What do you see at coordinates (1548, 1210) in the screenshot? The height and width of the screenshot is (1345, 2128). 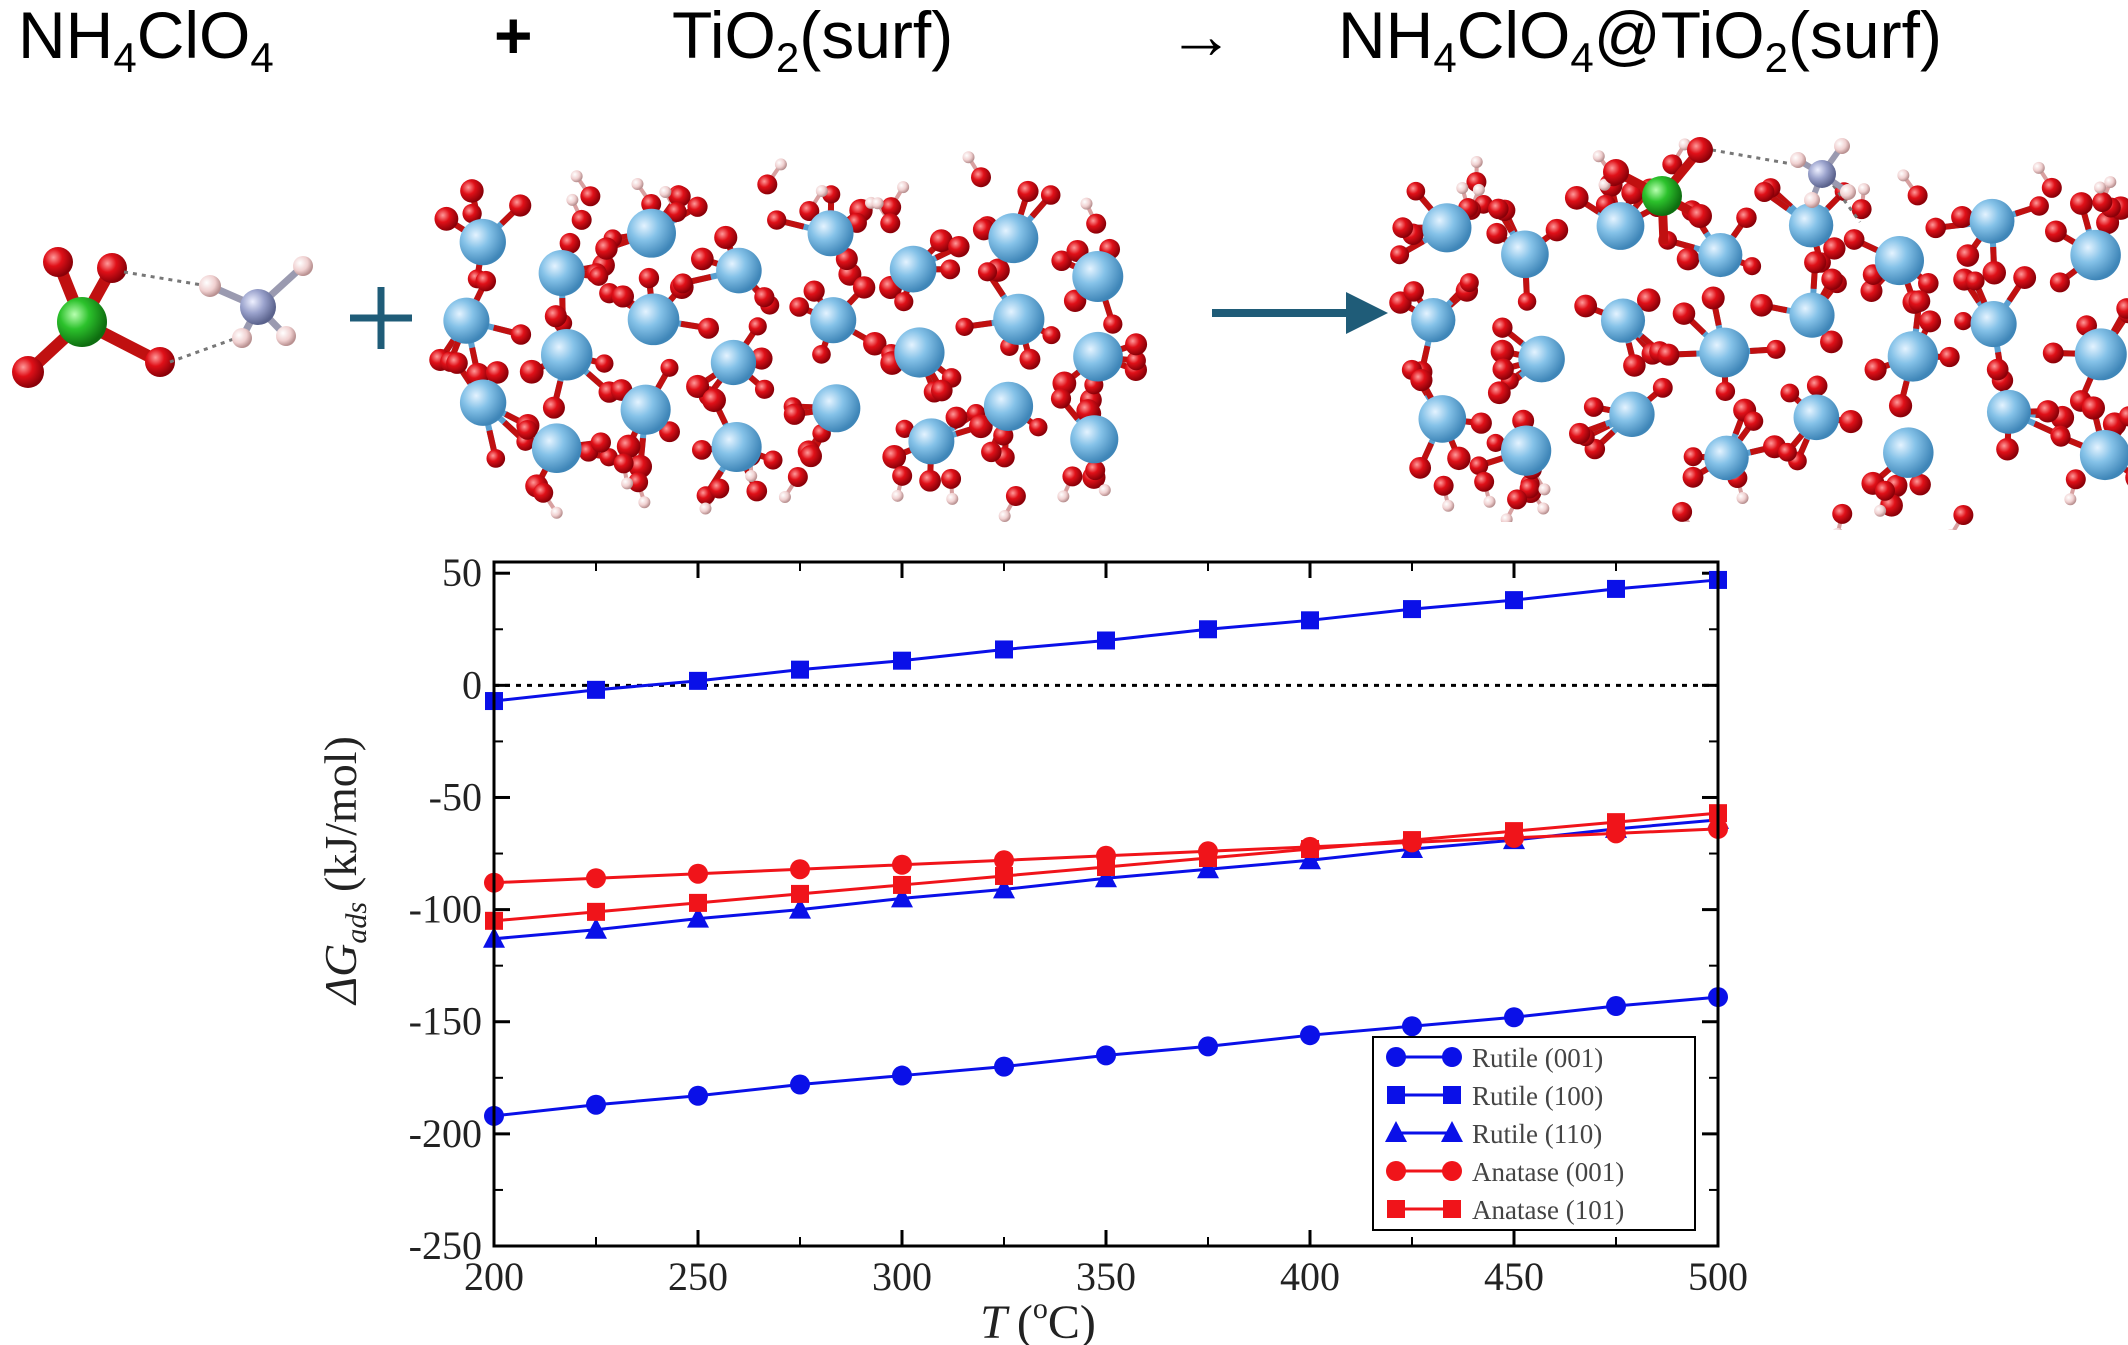 I see `legend-label-anatase-101: Anatase (101)` at bounding box center [1548, 1210].